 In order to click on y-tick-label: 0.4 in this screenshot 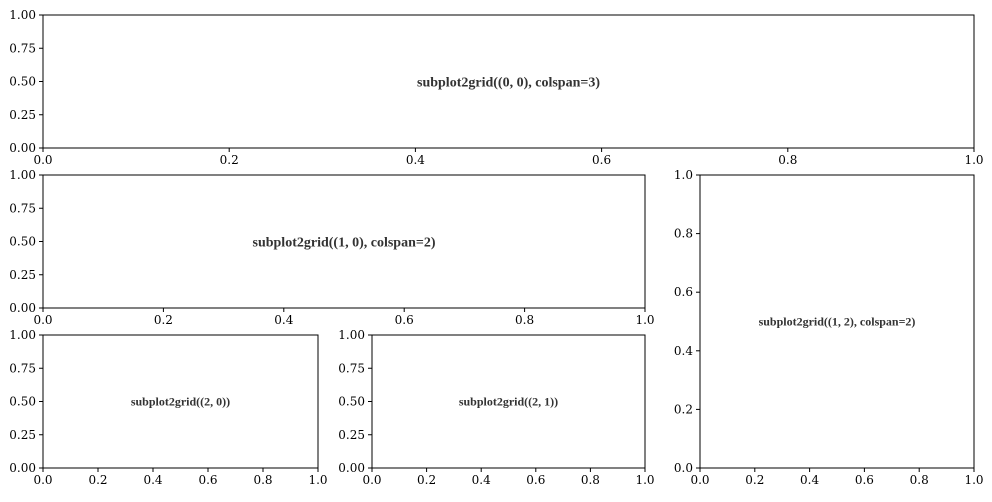, I will do `click(683, 351)`.